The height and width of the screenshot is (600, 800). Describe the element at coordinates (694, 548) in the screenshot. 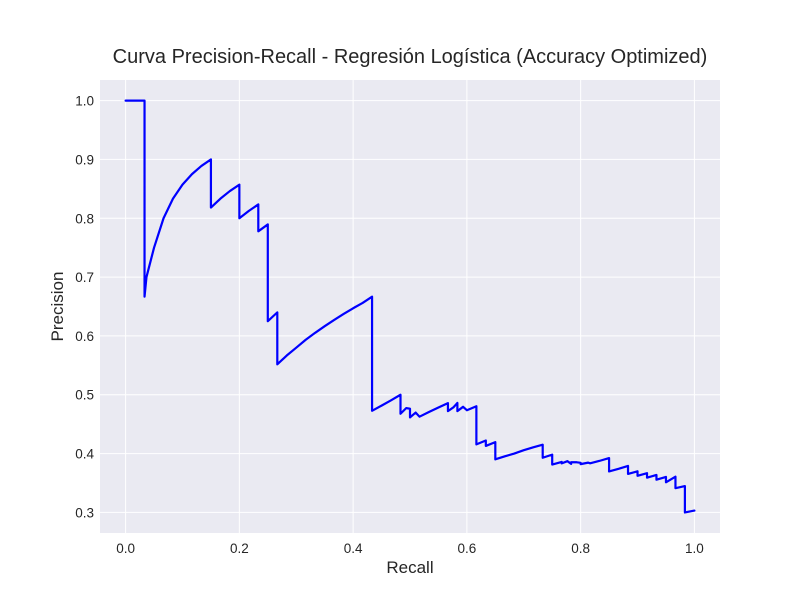

I see `x-tick-label: 1.0` at that location.